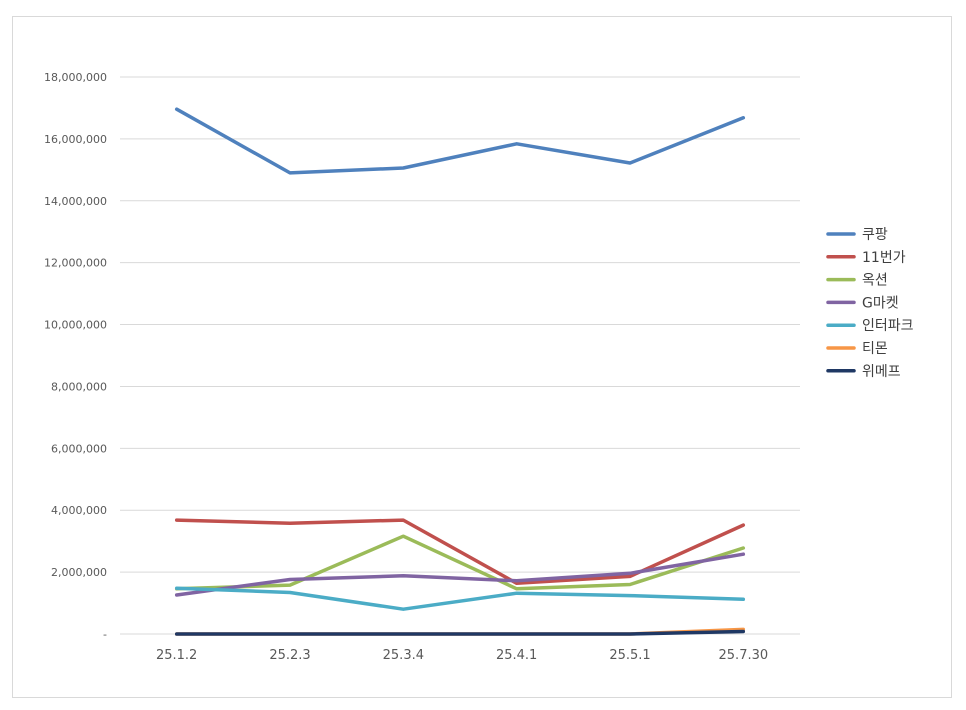 This screenshot has width=966, height=710. What do you see at coordinates (403, 655) in the screenshot?
I see `x-tick-label: 25.3.4` at bounding box center [403, 655].